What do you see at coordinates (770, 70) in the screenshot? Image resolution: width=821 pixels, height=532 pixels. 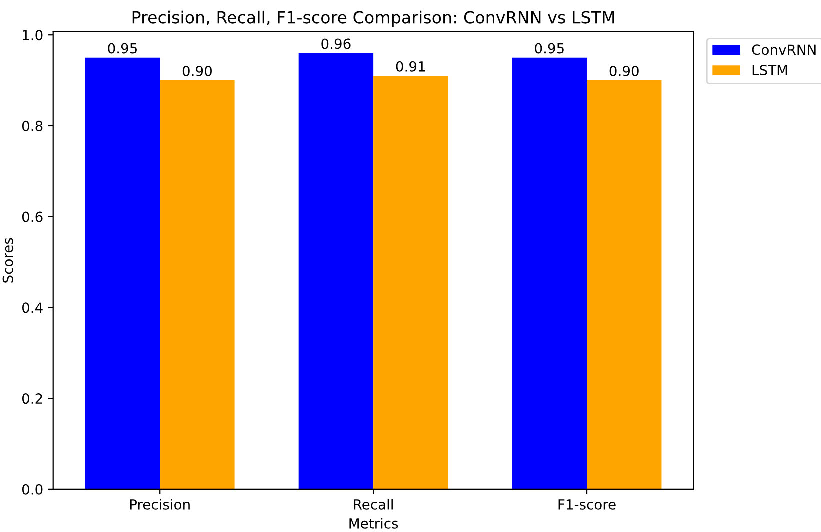 I see `legend-label: LSTM` at bounding box center [770, 70].